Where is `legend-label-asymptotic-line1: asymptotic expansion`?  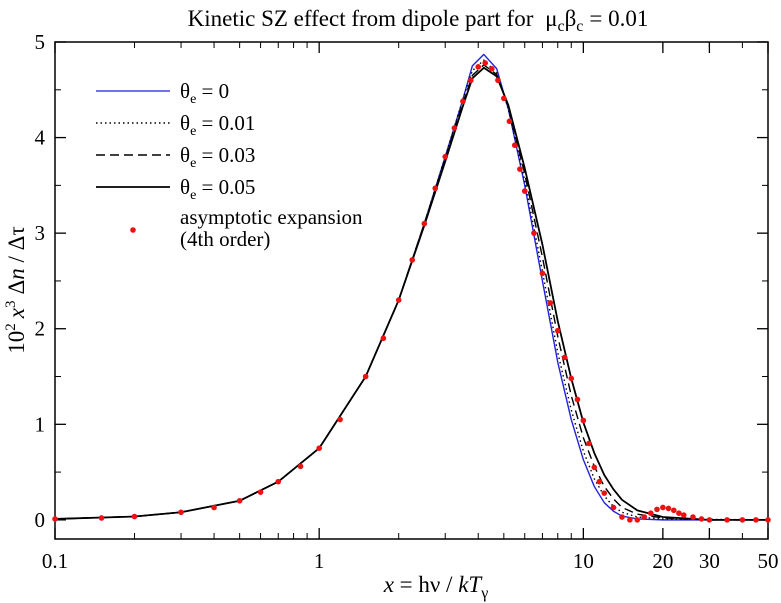
legend-label-asymptotic-line1: asymptotic expansion is located at coordinates (271, 217).